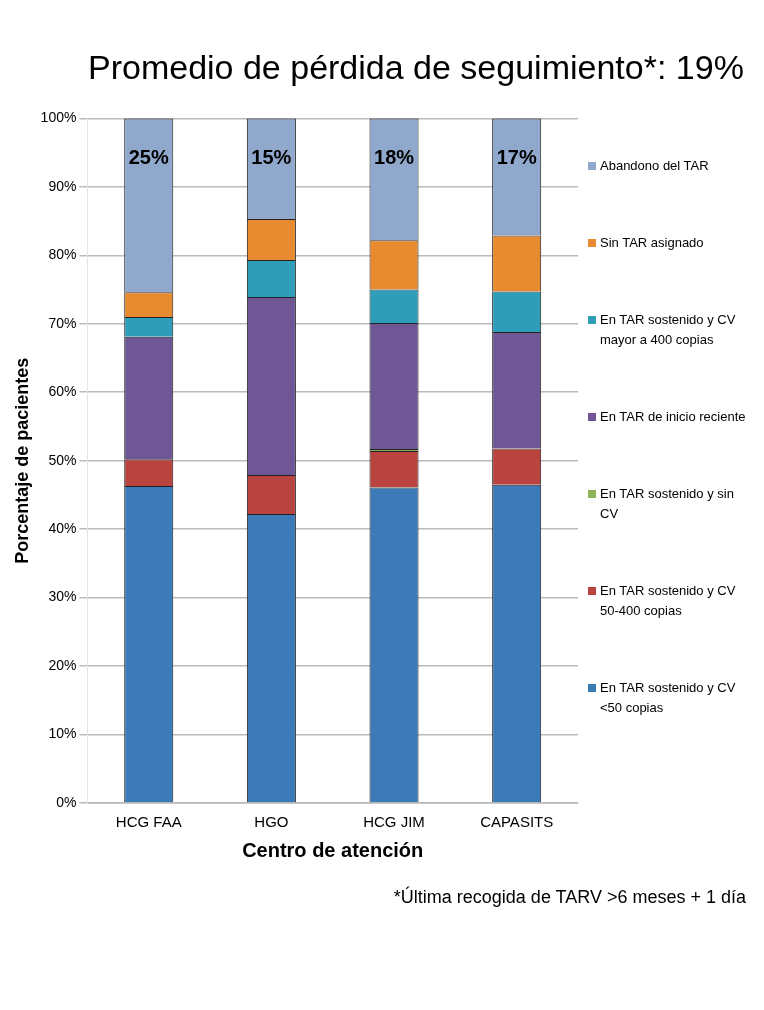  What do you see at coordinates (66, 801) in the screenshot?
I see `y-tick-label: 0%` at bounding box center [66, 801].